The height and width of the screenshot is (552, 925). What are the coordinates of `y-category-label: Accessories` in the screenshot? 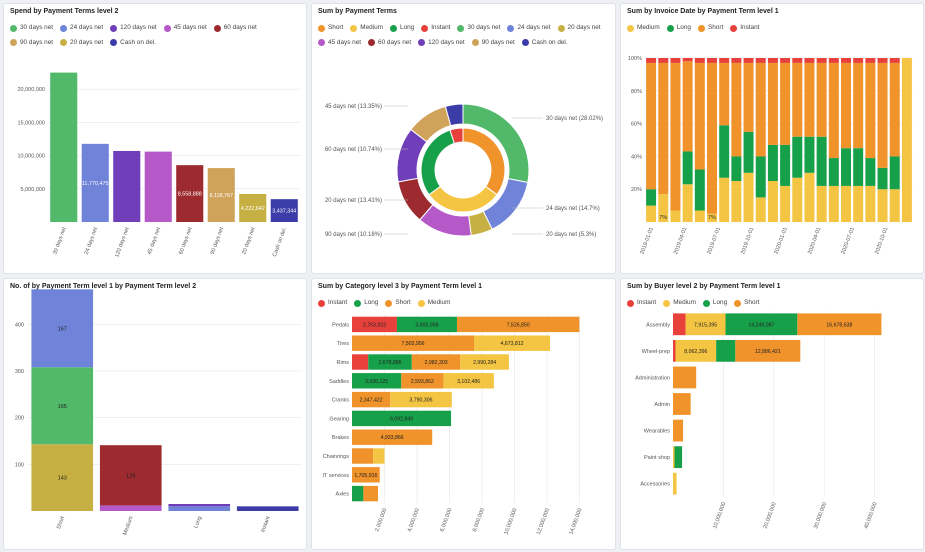 It's located at (655, 485).